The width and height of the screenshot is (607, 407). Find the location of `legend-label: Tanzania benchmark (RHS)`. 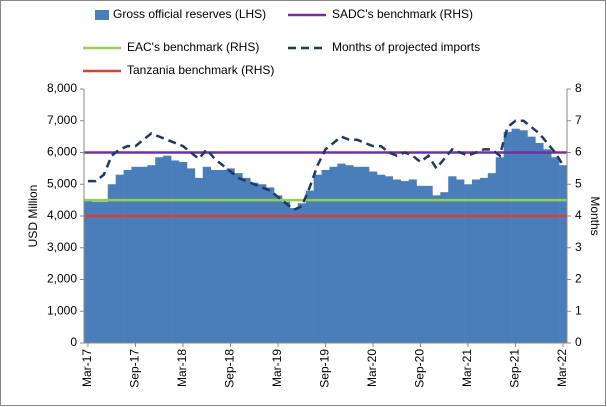

legend-label: Tanzania benchmark (RHS) is located at coordinates (200, 70).